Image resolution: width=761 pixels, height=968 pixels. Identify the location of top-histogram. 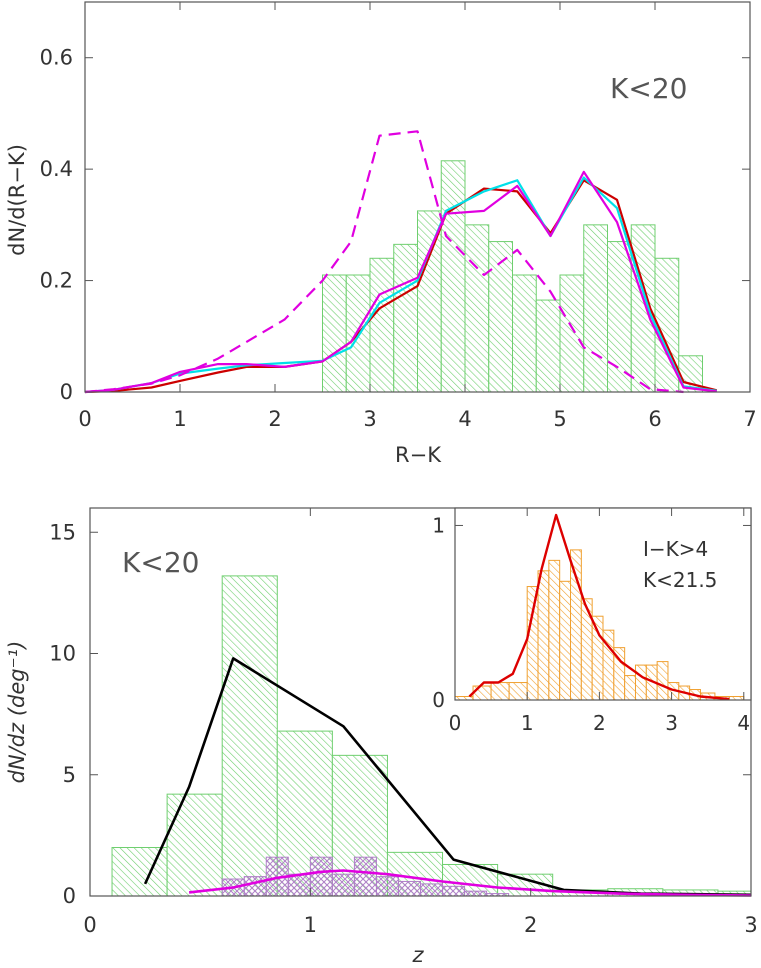
(512, 276).